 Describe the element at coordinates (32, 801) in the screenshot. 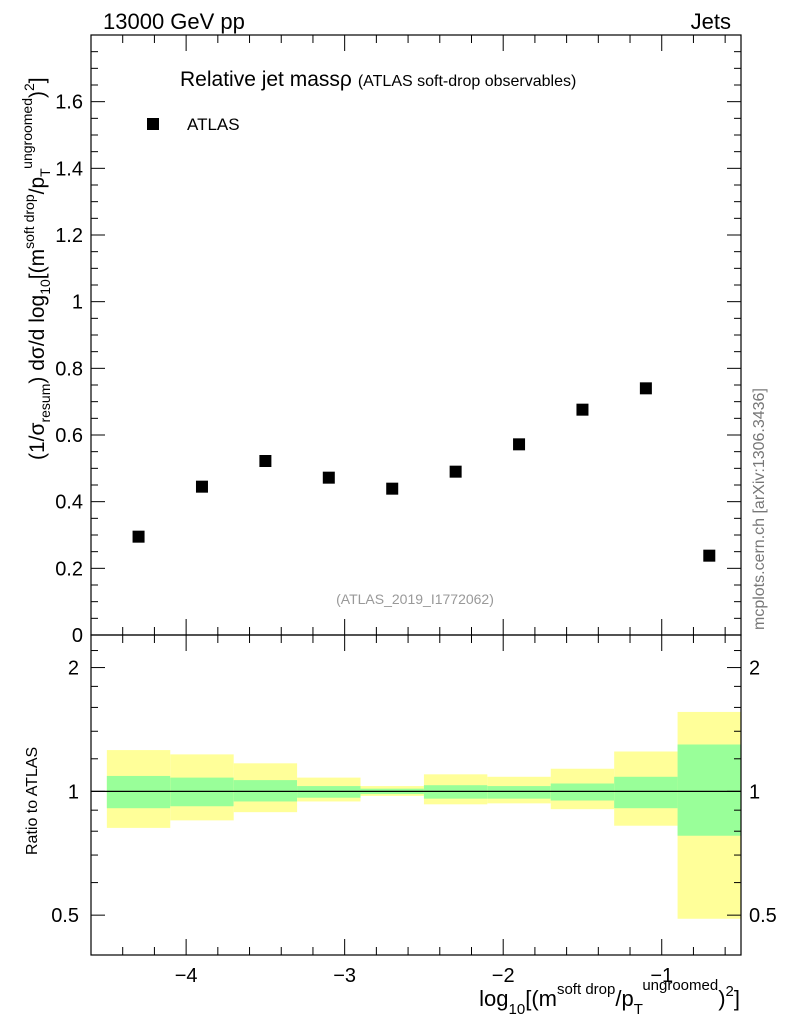

I see `ratio-y-axis-label: Ratio to ATLAS` at that location.